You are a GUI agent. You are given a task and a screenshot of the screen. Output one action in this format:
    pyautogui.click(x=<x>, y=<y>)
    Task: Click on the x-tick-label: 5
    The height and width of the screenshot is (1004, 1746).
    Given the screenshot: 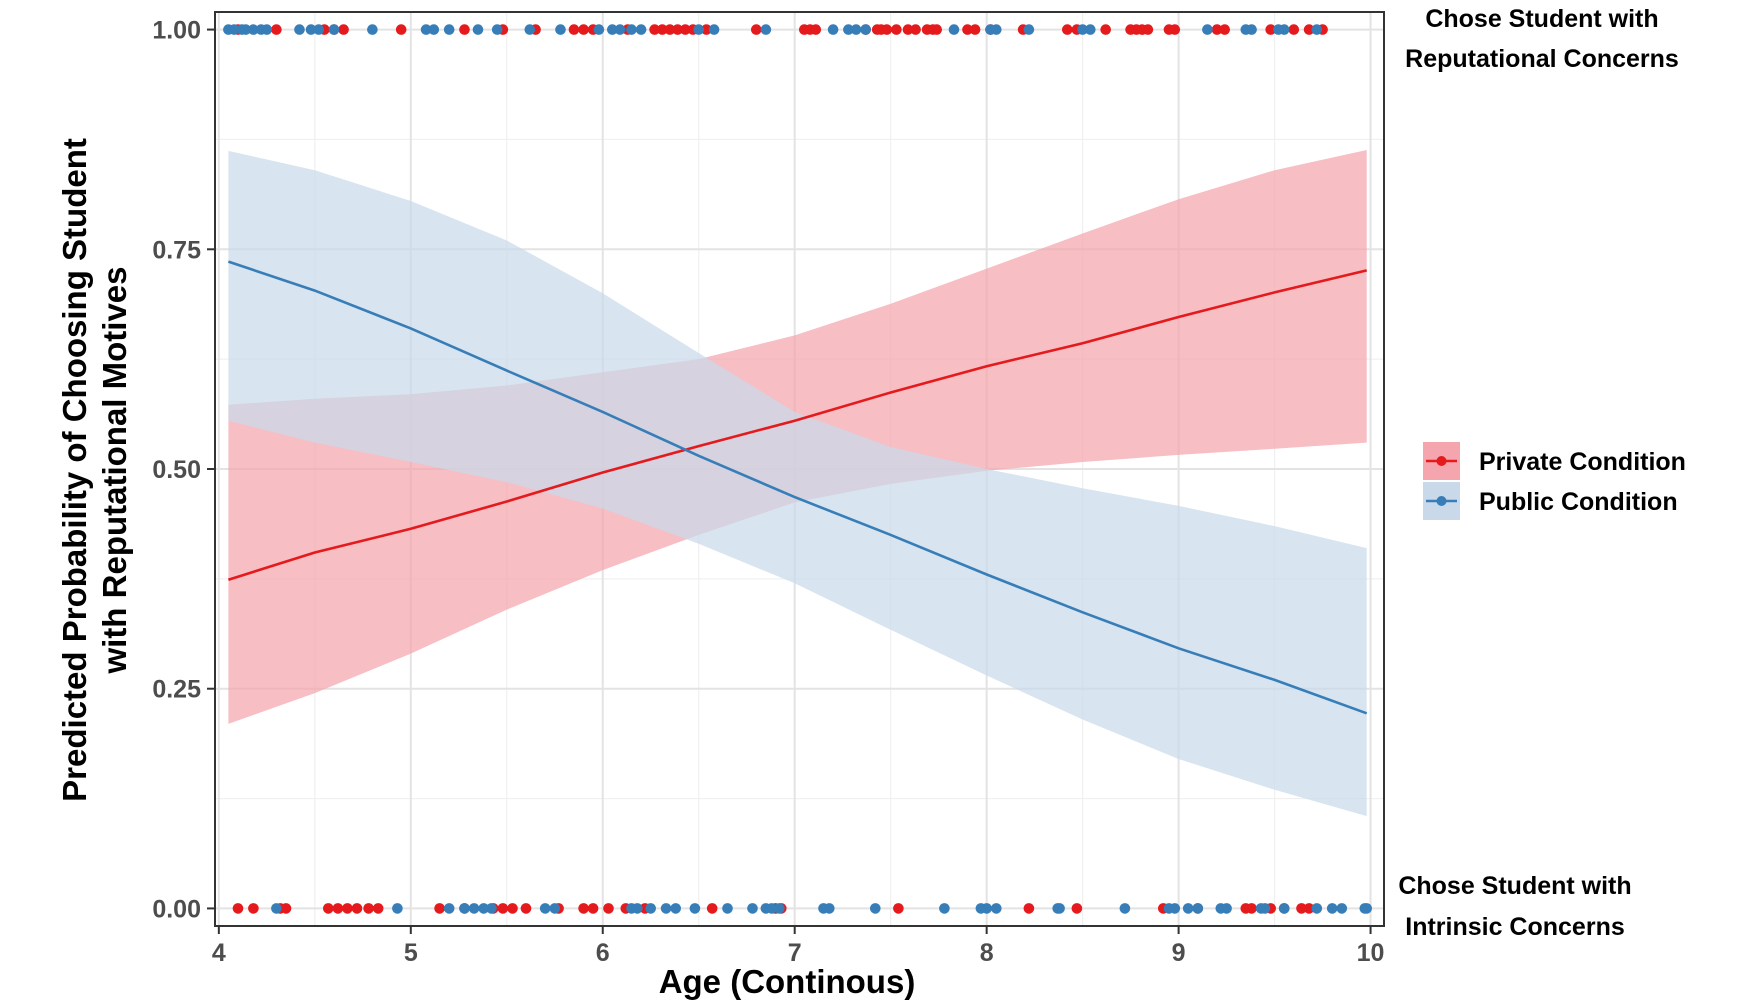 What is the action you would take?
    pyautogui.click(x=411, y=953)
    